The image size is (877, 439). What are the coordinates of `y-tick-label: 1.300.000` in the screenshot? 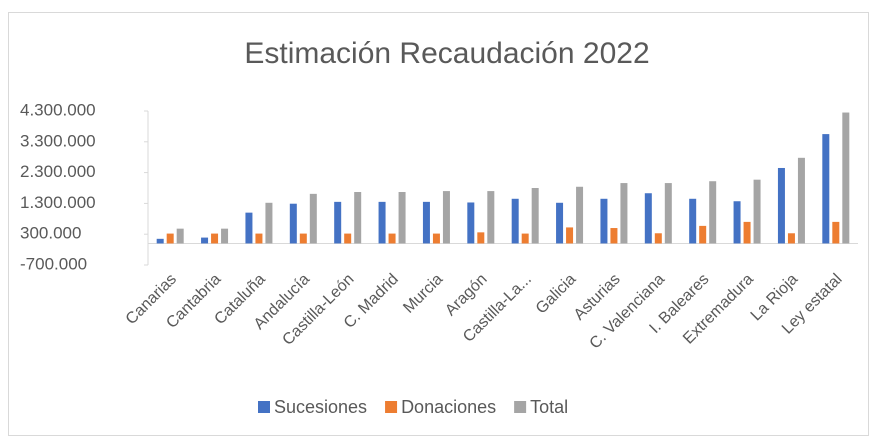 It's located at (58, 202).